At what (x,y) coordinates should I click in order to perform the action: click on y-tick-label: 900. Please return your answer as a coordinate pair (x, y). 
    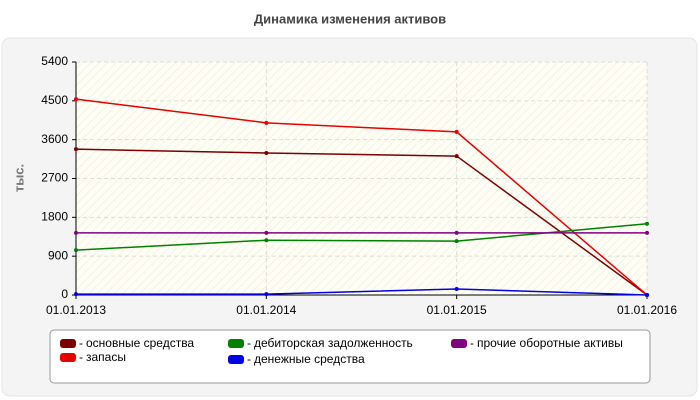
    Looking at the image, I should click on (58, 255).